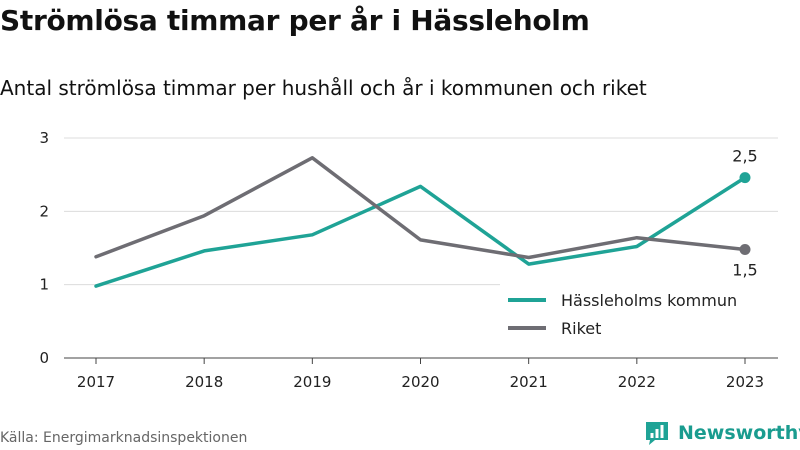 The image size is (800, 450). Describe the element at coordinates (637, 382) in the screenshot. I see `x-tick-label: 2022` at that location.